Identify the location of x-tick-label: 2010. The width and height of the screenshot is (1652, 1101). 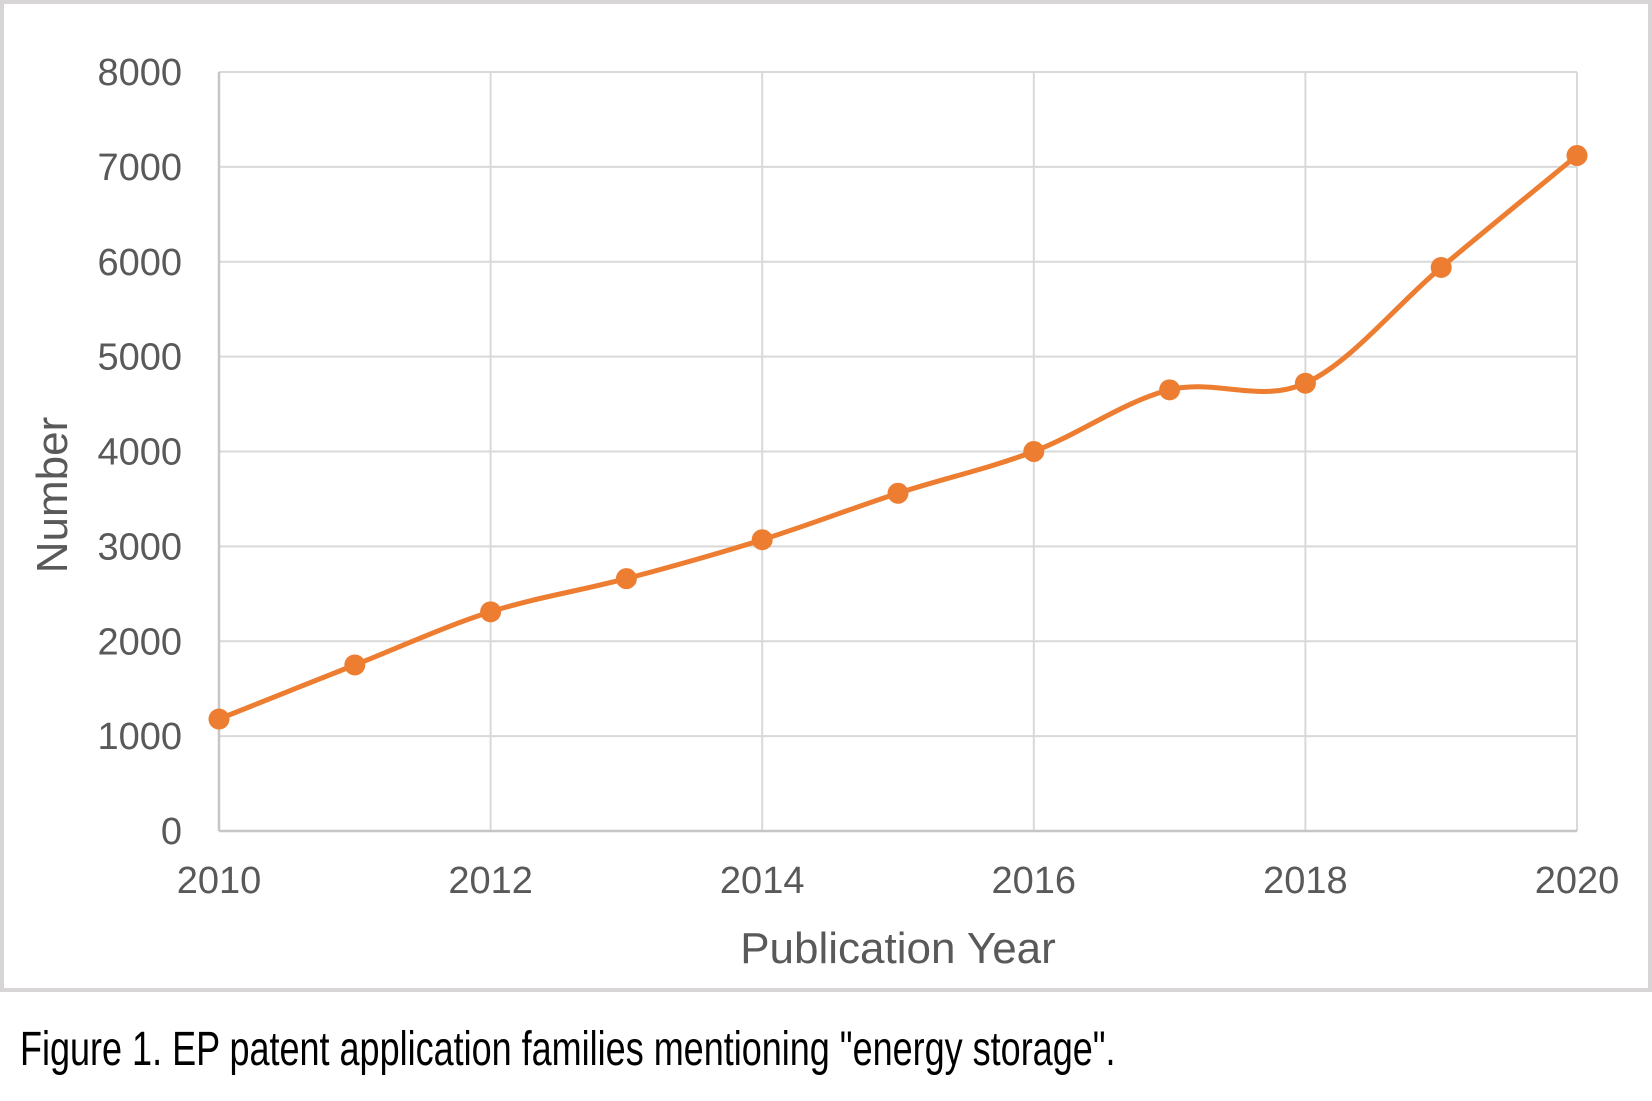
(219, 881).